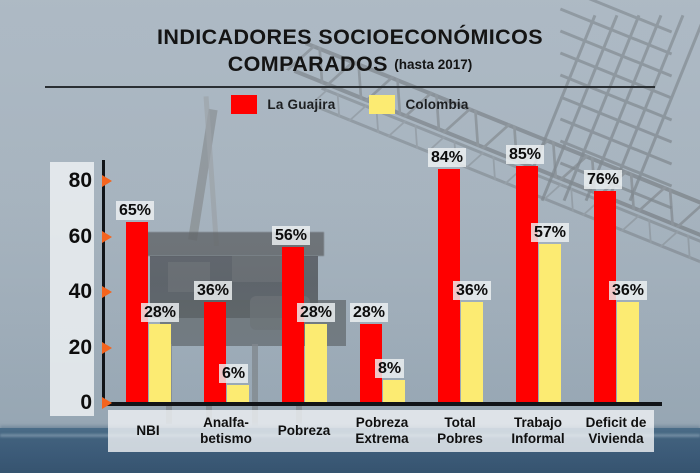 The width and height of the screenshot is (700, 473). What do you see at coordinates (616, 438) in the screenshot?
I see `category-label-line: Vivienda` at bounding box center [616, 438].